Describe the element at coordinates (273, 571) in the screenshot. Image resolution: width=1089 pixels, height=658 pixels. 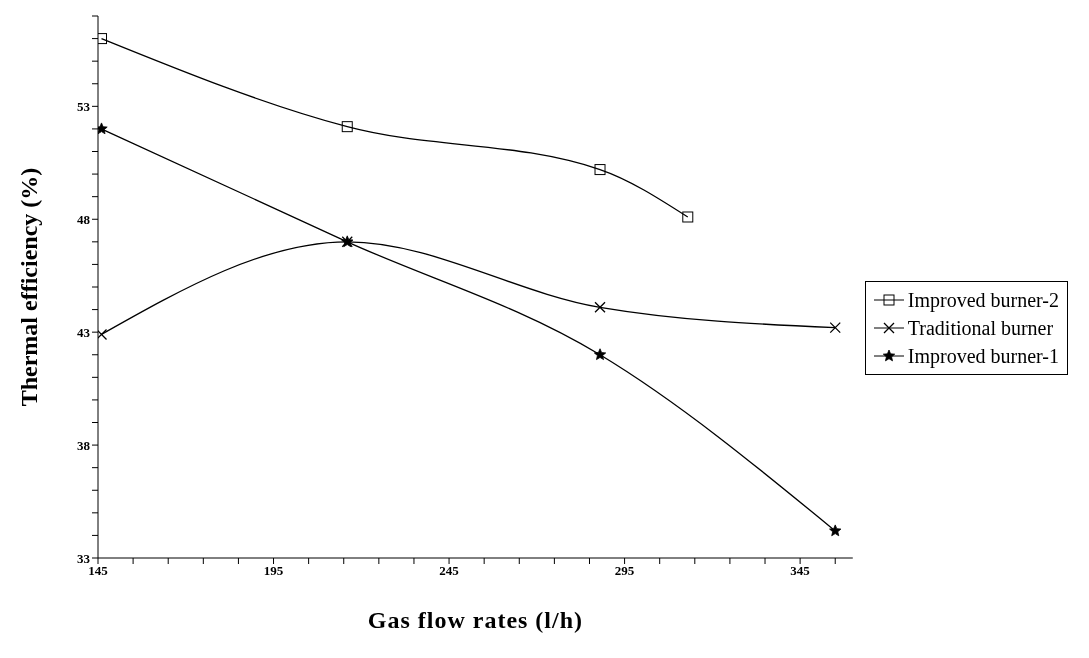
I see `x-tick-label: 195` at that location.